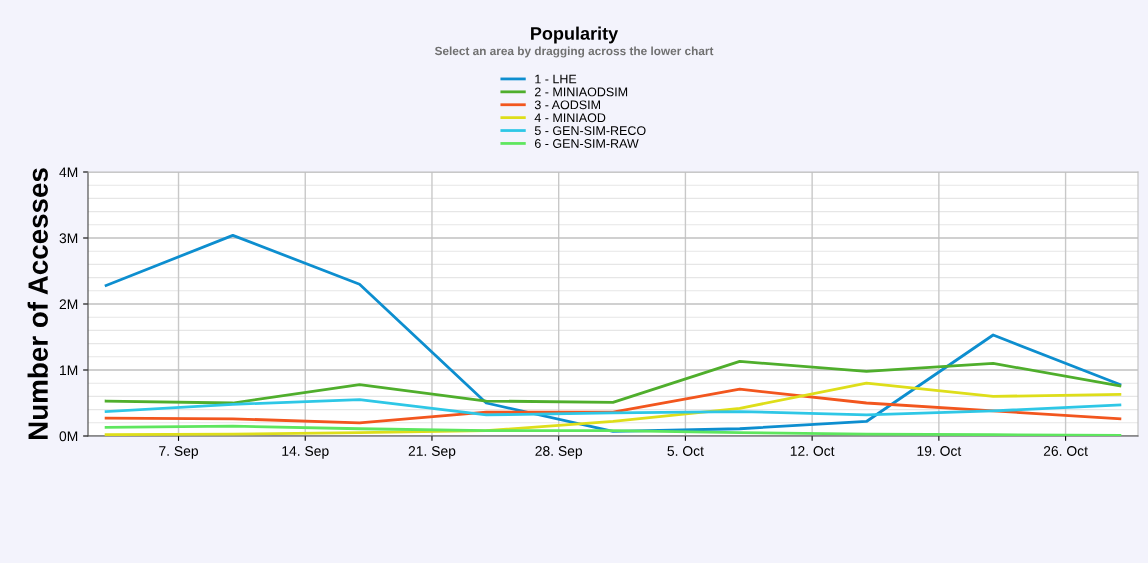 The width and height of the screenshot is (1148, 563). I want to click on x-tick-label: 12. Oct, so click(812, 451).